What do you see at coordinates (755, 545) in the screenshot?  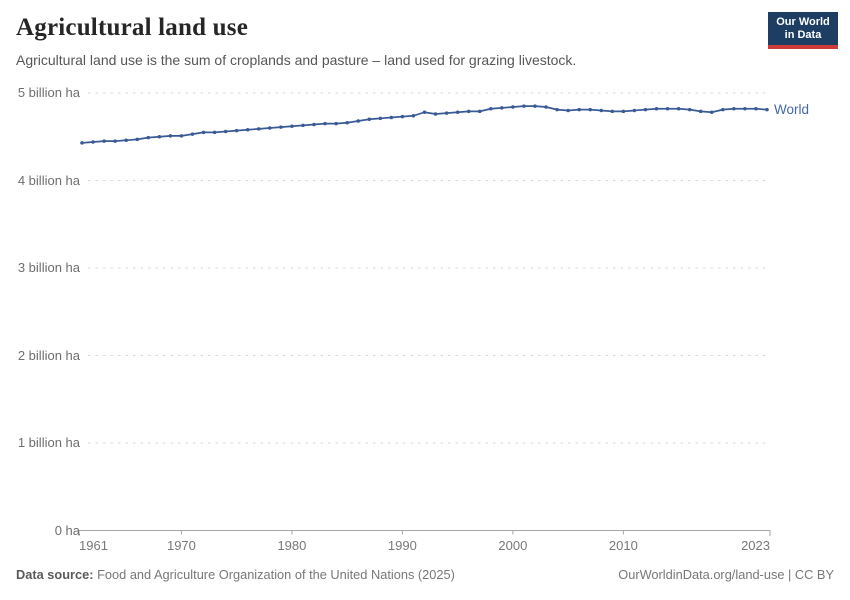 I see `x-axis-label: 2023` at bounding box center [755, 545].